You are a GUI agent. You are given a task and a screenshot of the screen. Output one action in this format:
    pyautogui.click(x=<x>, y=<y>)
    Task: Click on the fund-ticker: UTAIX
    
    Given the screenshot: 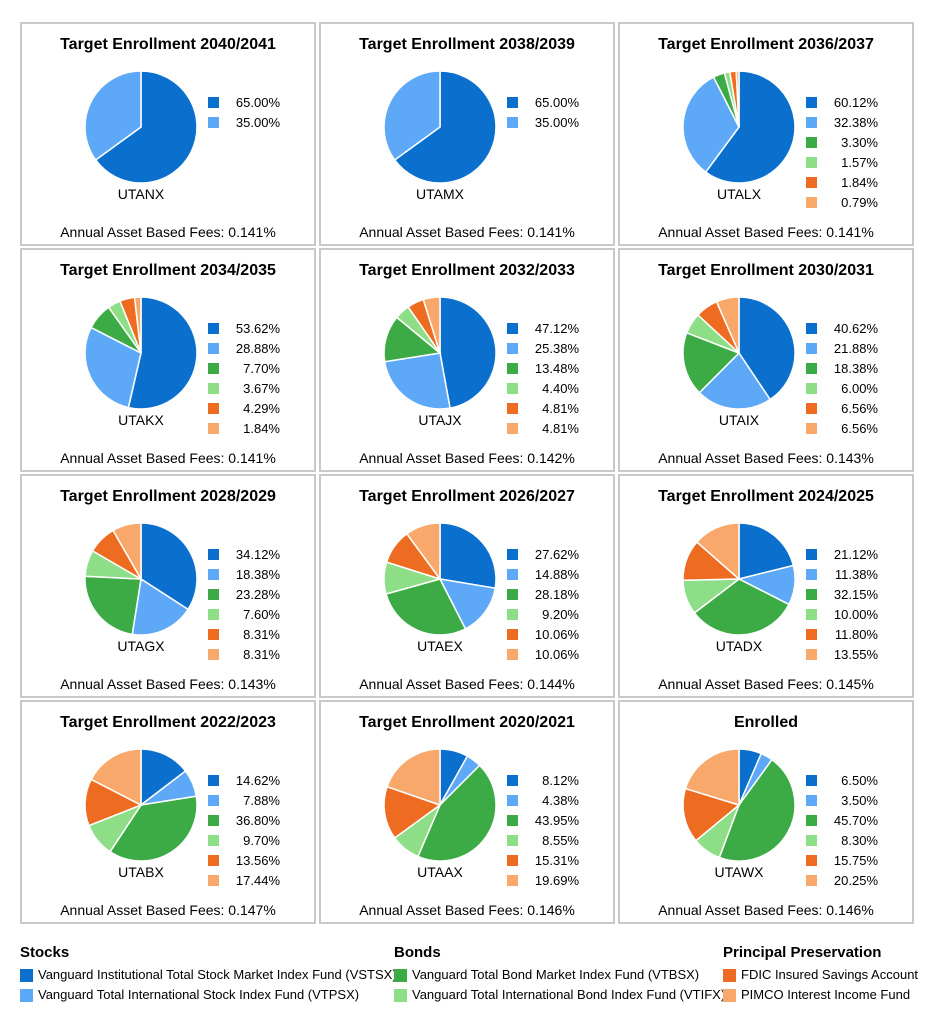 What is the action you would take?
    pyautogui.click(x=739, y=420)
    